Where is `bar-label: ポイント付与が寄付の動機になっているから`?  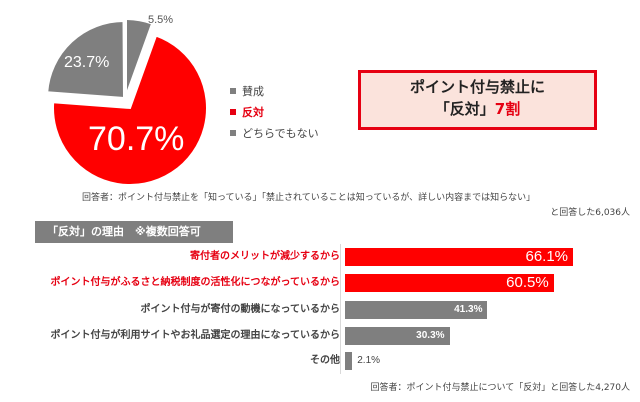 bar-label: ポイント付与が寄付の動機になっているから is located at coordinates (240, 309).